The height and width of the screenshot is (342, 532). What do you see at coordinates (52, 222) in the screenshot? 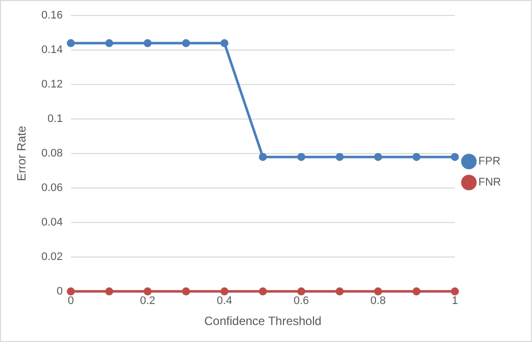
I see `y-tick-label: 0.04` at bounding box center [52, 222].